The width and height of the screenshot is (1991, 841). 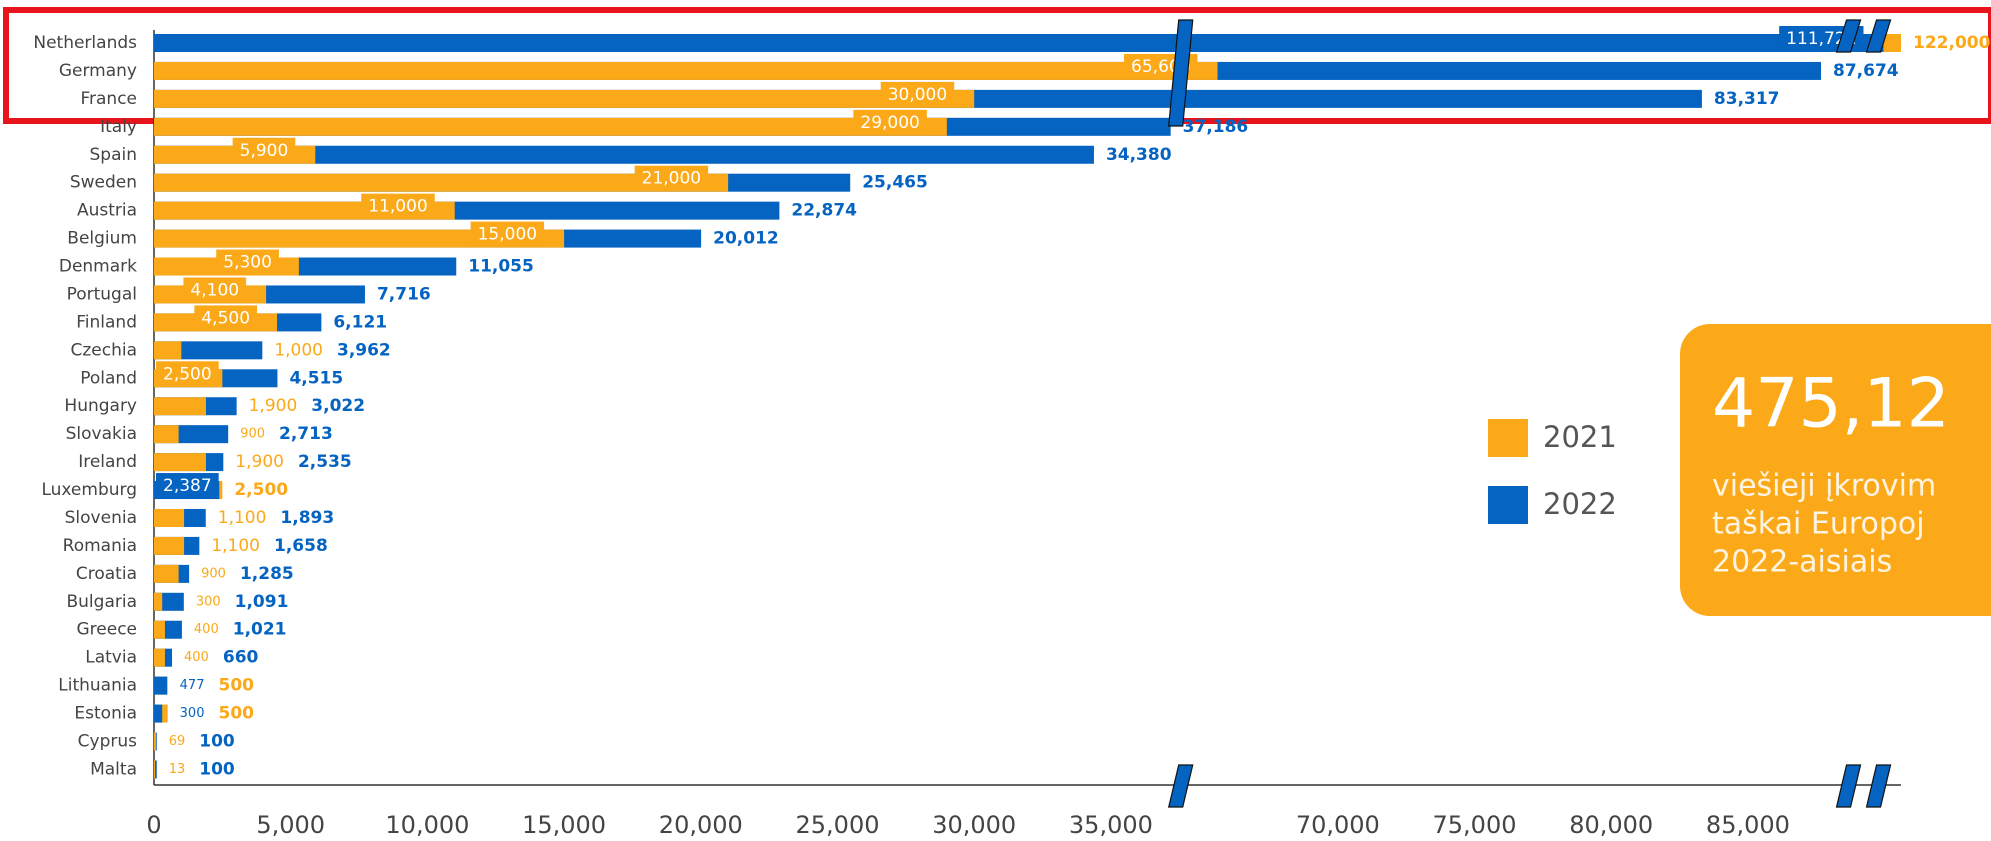 What do you see at coordinates (260, 630) in the screenshot?
I see `value-label: 1,021` at bounding box center [260, 630].